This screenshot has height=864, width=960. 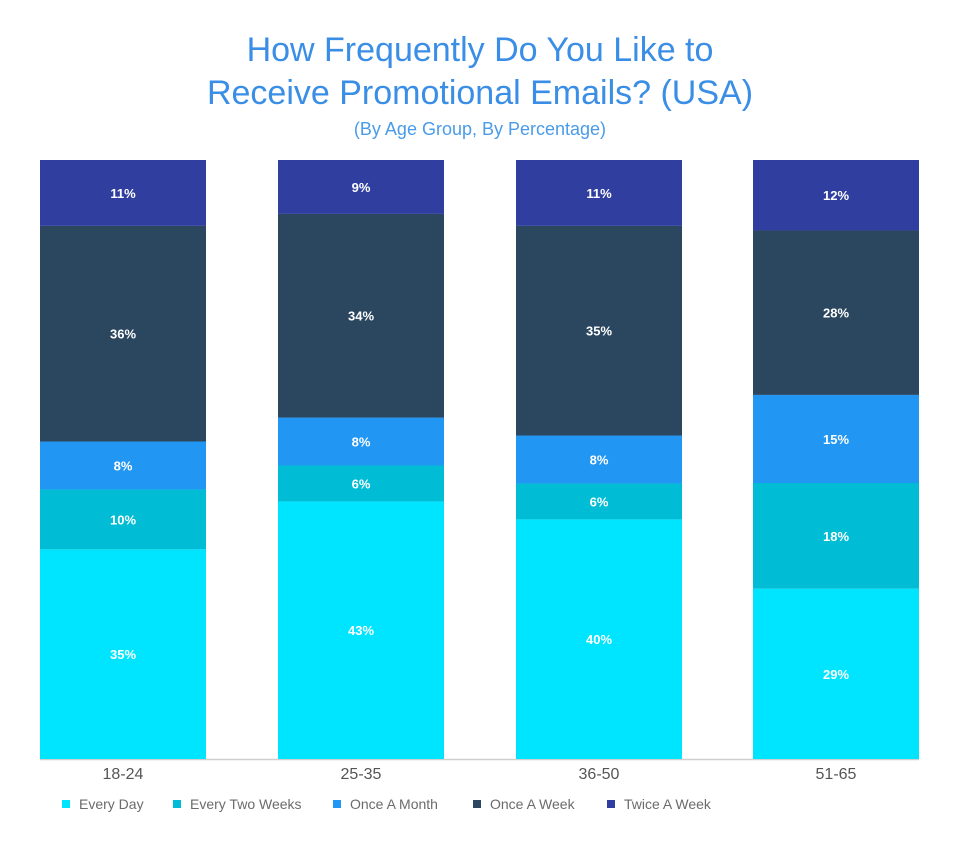 I want to click on legend-label: Every Two Weeks, so click(x=246, y=804).